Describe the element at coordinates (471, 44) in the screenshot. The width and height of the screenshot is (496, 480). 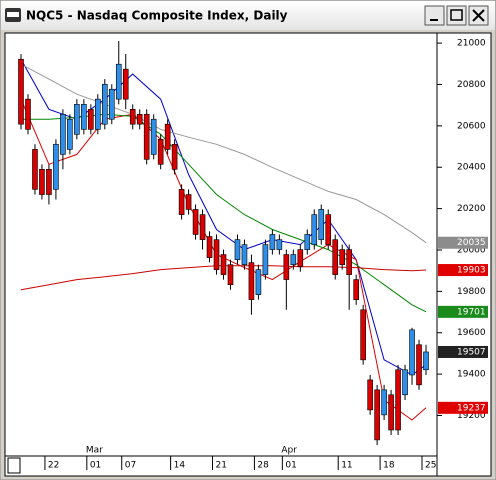
I see `y-tick-label: 21000` at that location.